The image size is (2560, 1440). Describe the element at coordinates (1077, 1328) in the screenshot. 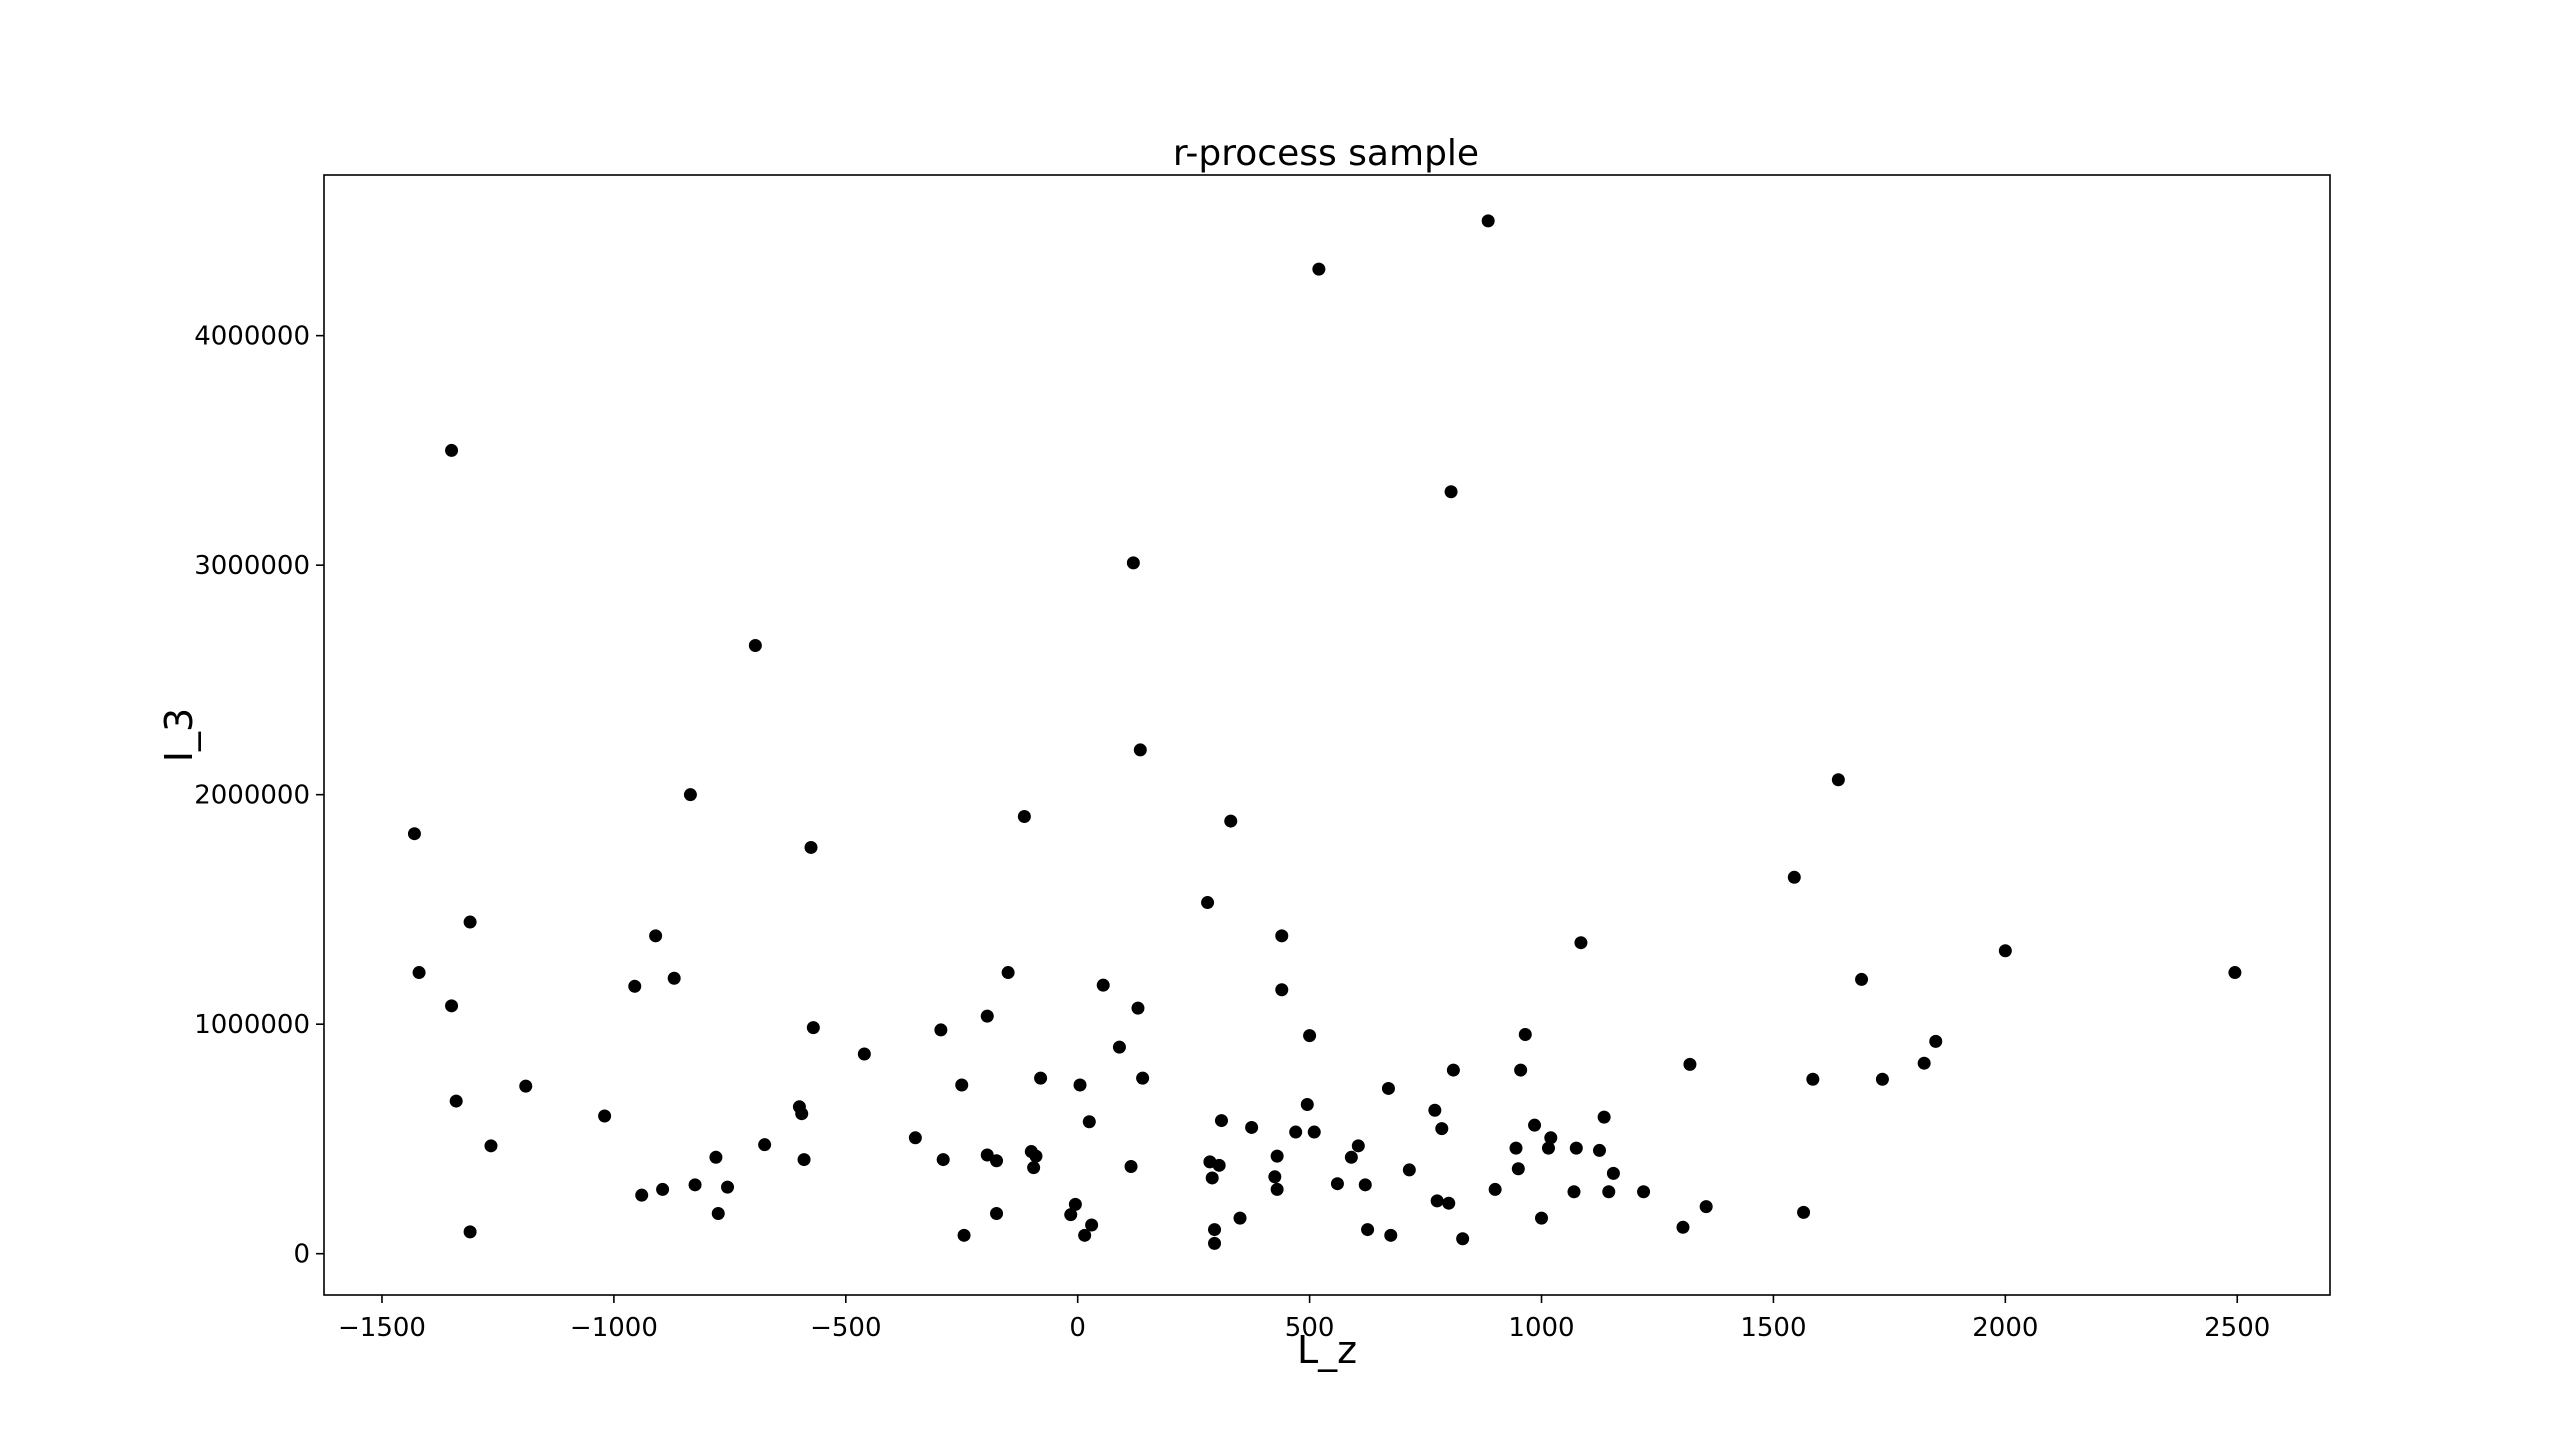

I see `x-tick-label: 0` at that location.